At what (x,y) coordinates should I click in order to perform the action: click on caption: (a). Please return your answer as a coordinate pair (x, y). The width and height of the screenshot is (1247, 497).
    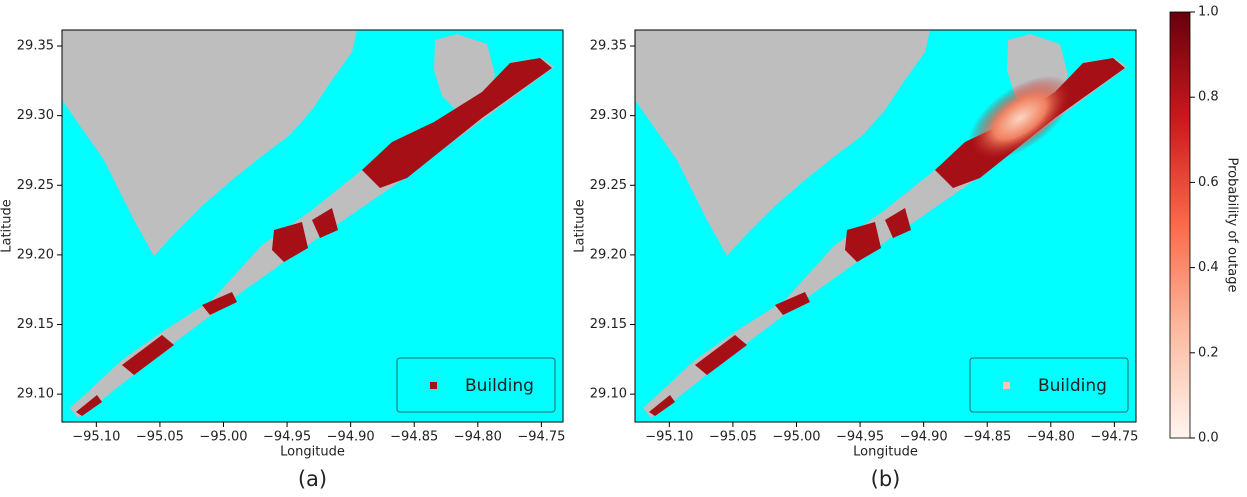
    Looking at the image, I should click on (312, 479).